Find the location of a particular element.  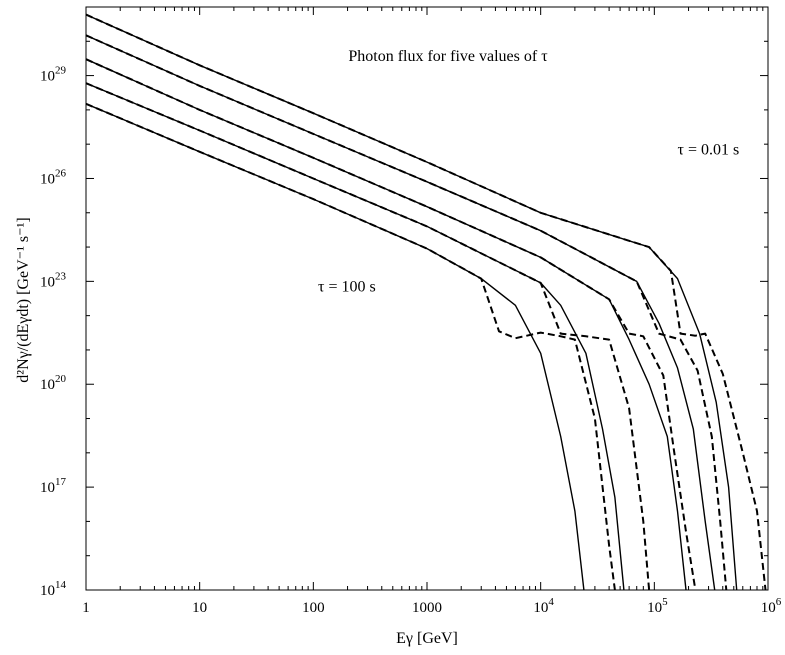

y-axis-title: d²Nγ/(dEγdt) [GeV⁻¹ s⁻¹] is located at coordinates (23, 299).